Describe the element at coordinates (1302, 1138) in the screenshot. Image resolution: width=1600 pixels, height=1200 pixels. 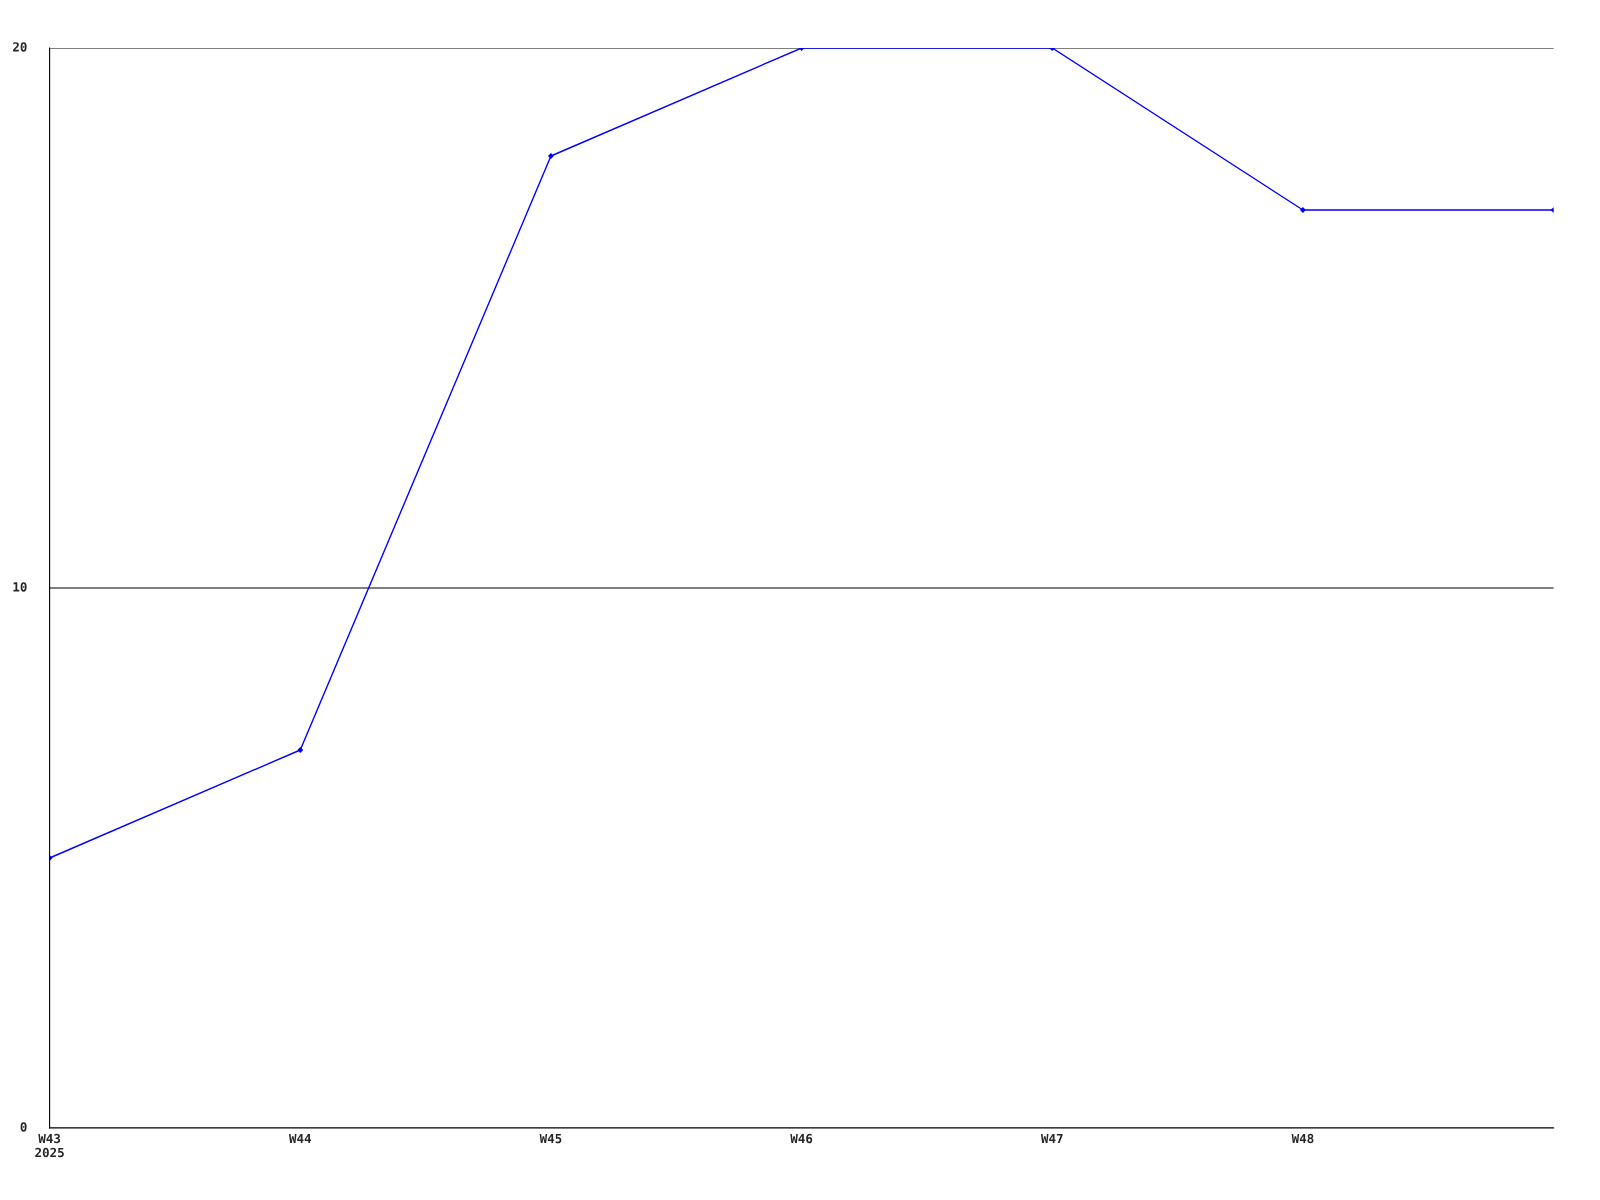
I see `x-tick-label: W48` at that location.